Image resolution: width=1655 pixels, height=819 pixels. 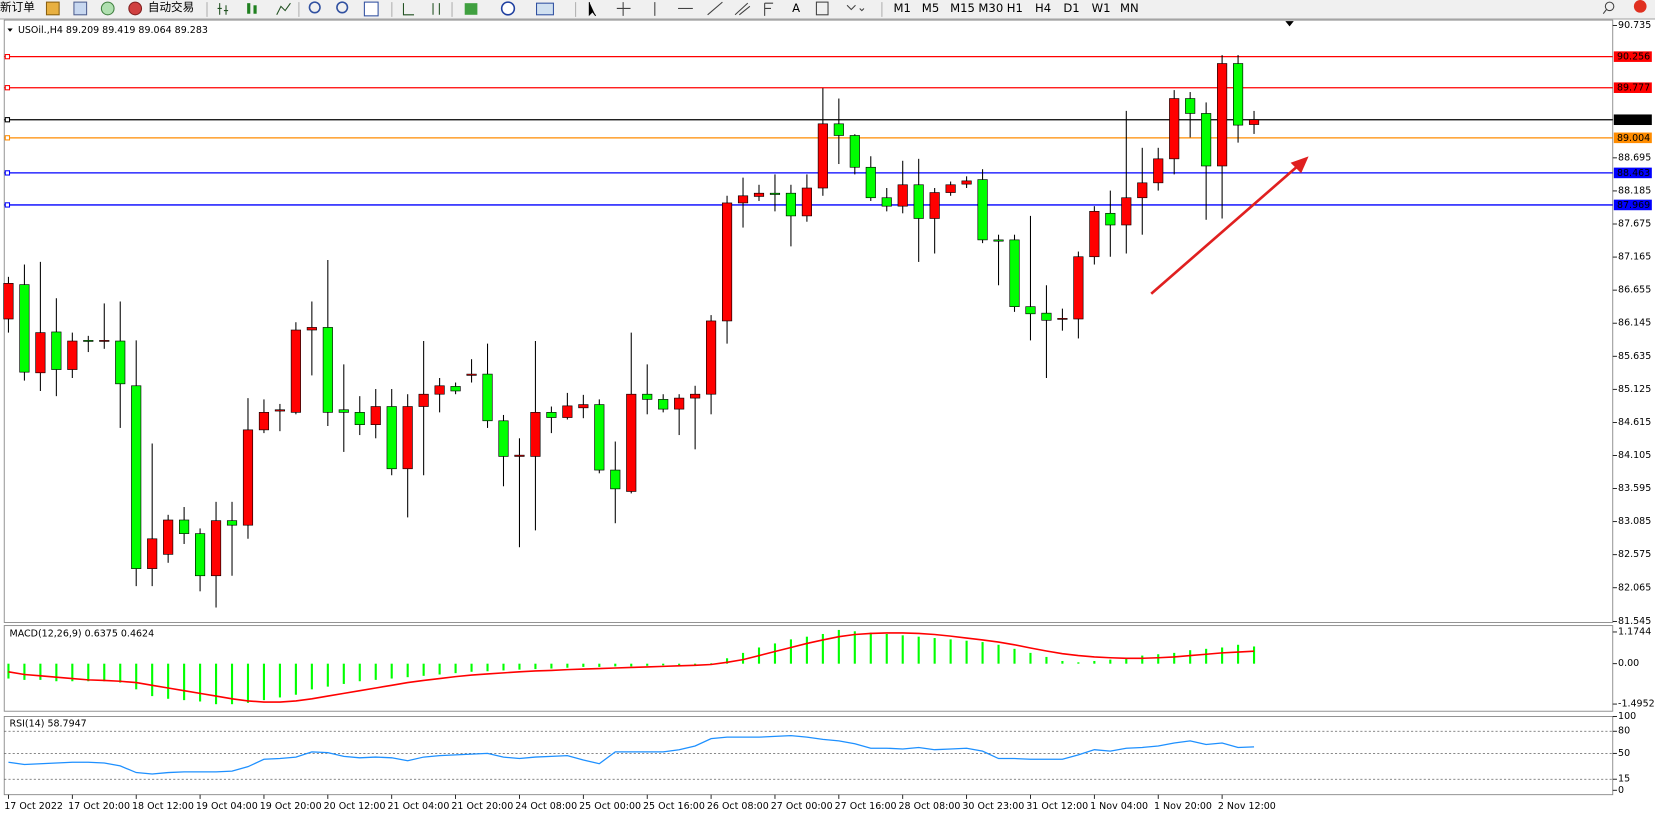 I want to click on y-tick-label: 80, so click(x=1624, y=731).